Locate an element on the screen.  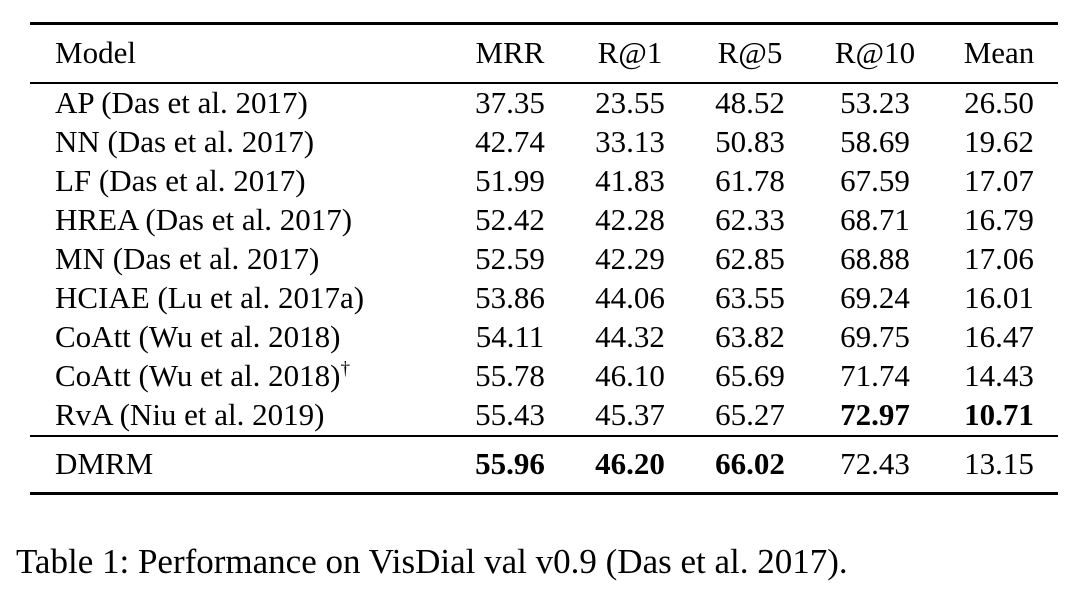
metric-value-cell: 16.01 is located at coordinates (999, 297).